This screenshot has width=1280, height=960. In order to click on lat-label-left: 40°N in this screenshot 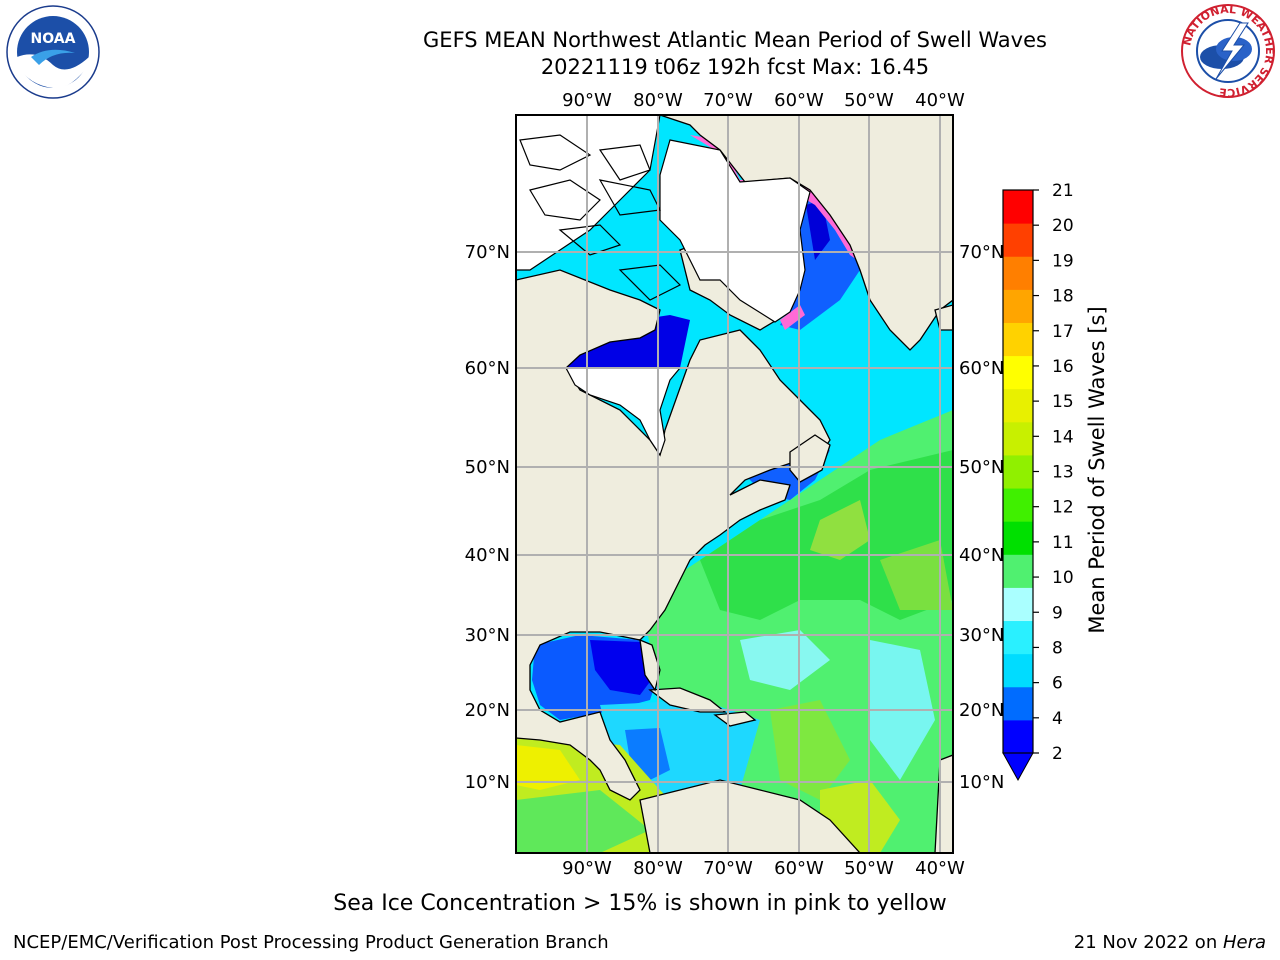, I will do `click(487, 555)`.